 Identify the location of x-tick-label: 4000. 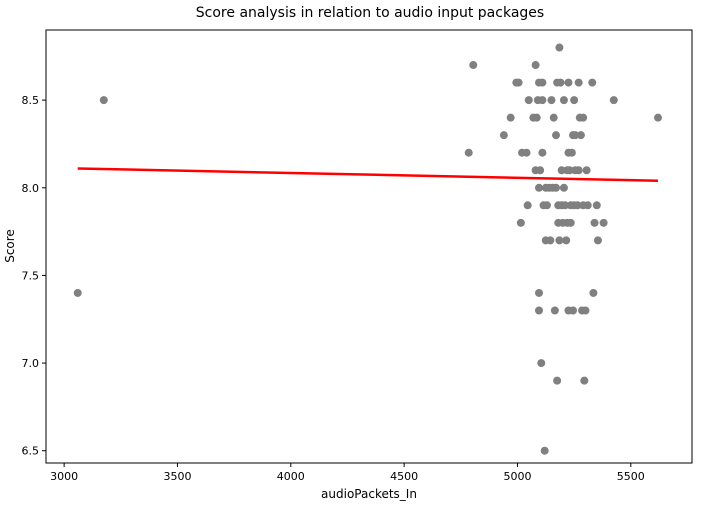
(291, 476).